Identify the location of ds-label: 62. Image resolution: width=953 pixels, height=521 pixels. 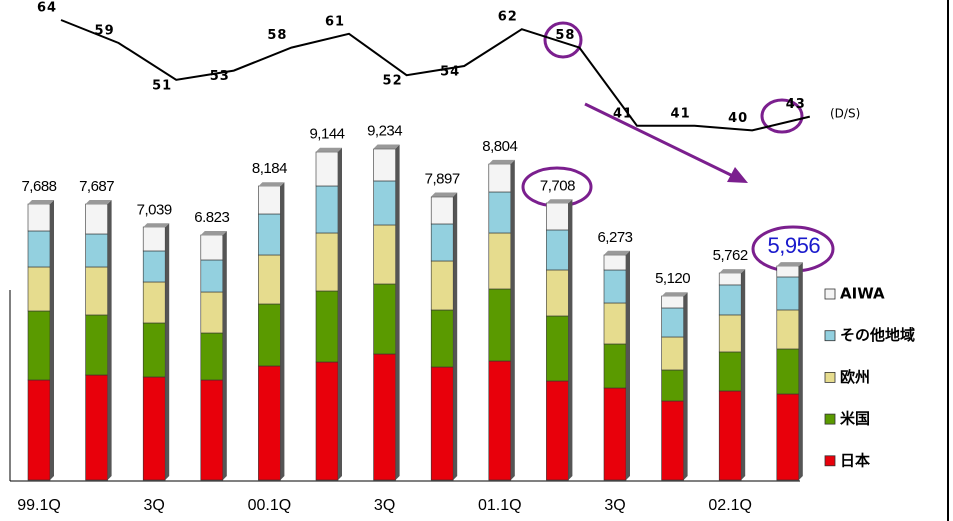
(508, 17).